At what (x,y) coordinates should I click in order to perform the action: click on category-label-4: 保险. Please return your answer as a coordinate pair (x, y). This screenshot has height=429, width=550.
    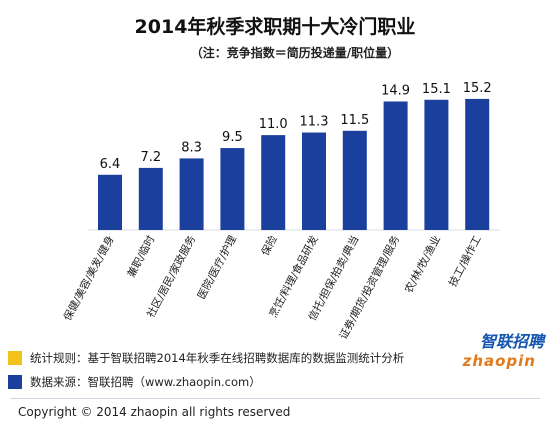
    Looking at the image, I should click on (270, 245).